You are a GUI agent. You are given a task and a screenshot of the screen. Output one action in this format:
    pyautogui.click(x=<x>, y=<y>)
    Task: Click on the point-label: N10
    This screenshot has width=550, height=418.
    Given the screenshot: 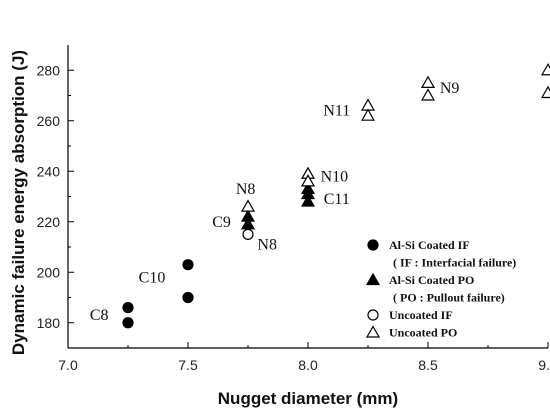 What is the action you would take?
    pyautogui.click(x=335, y=176)
    